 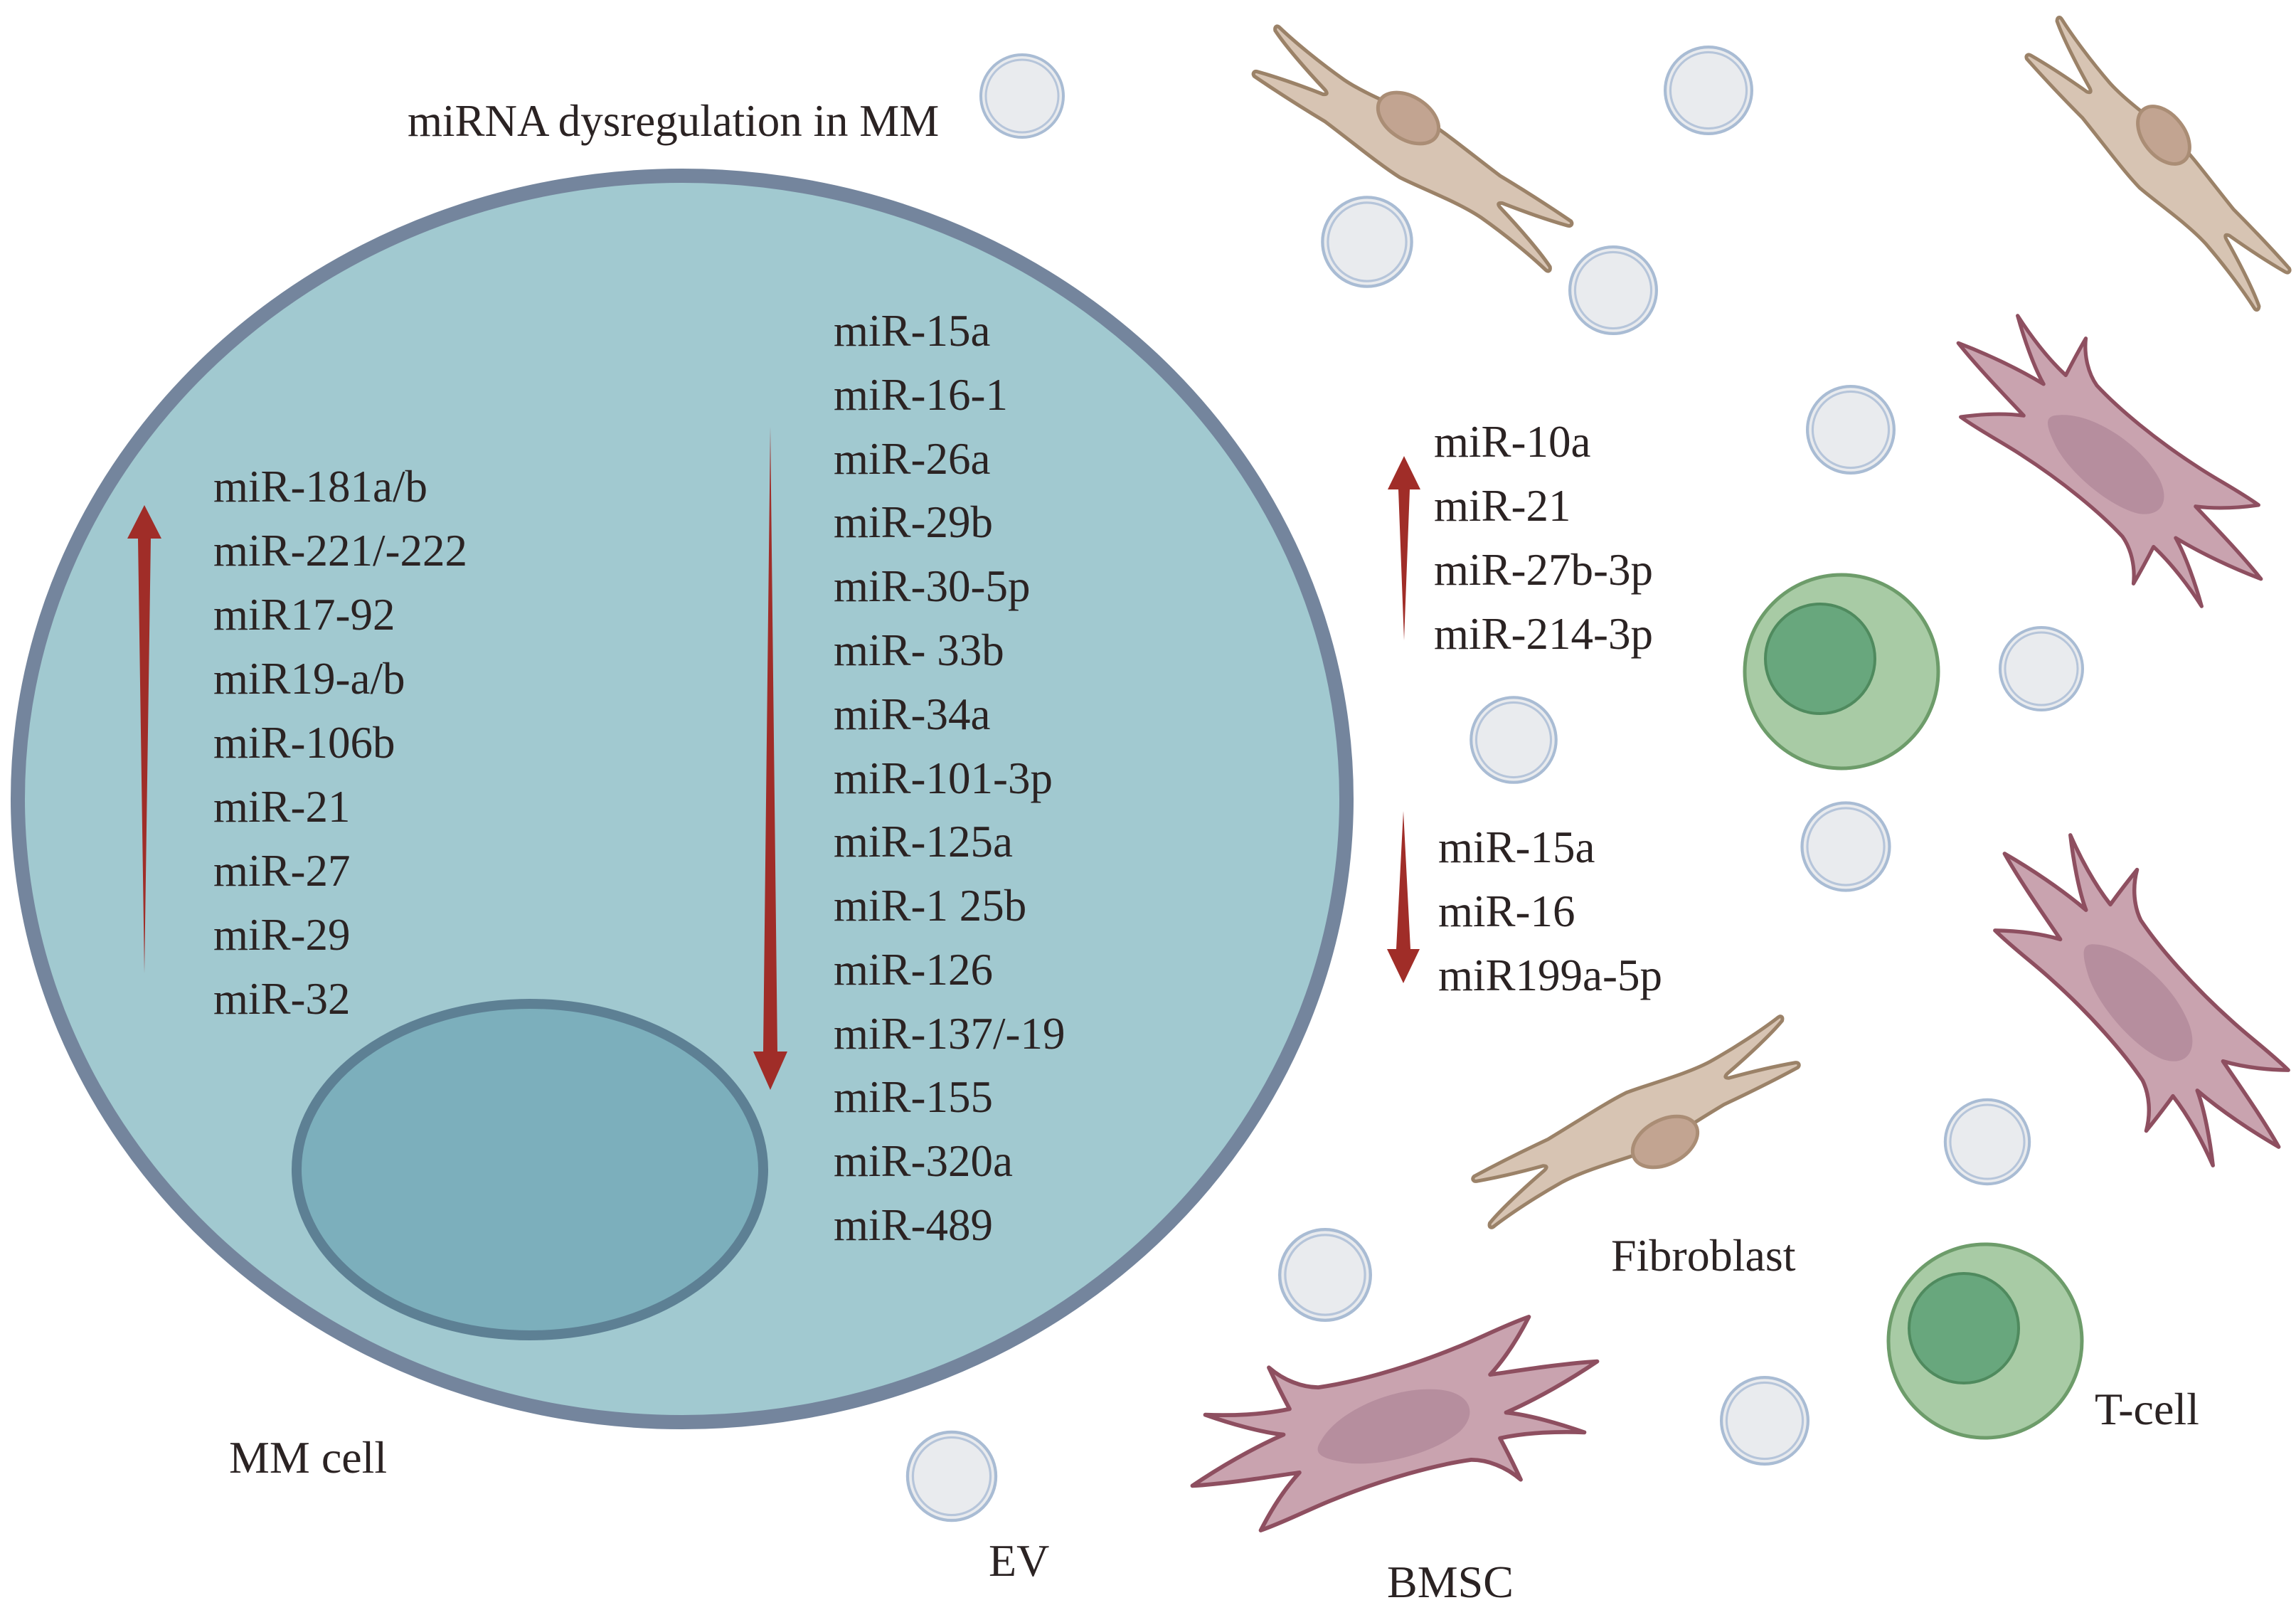 What do you see at coordinates (1550, 975) in the screenshot?
I see `svg-text: miR199a-5p` at bounding box center [1550, 975].